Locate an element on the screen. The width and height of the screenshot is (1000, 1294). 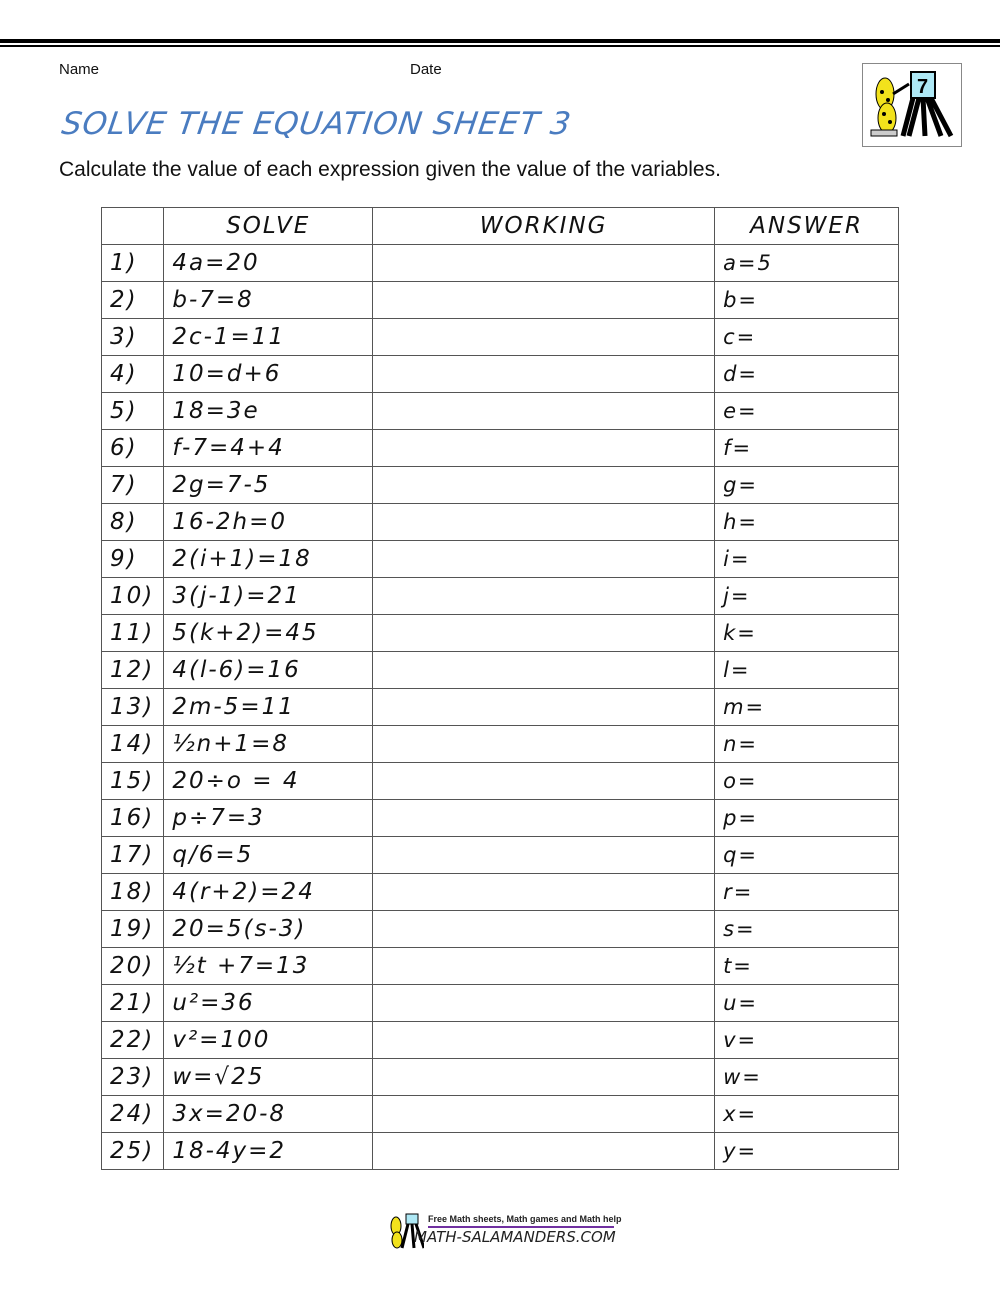
footer-salamander-icon is located at coordinates (407, 1231).